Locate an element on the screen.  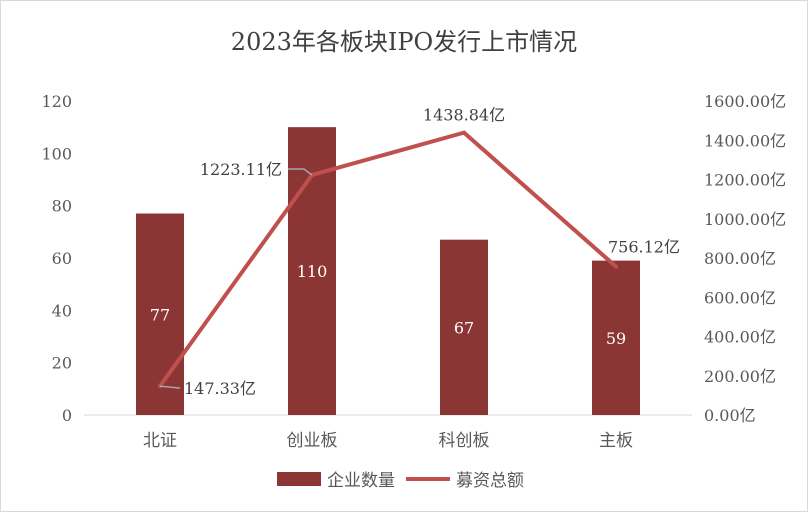
right-tick-label: 1400.00亿 is located at coordinates (745, 140).